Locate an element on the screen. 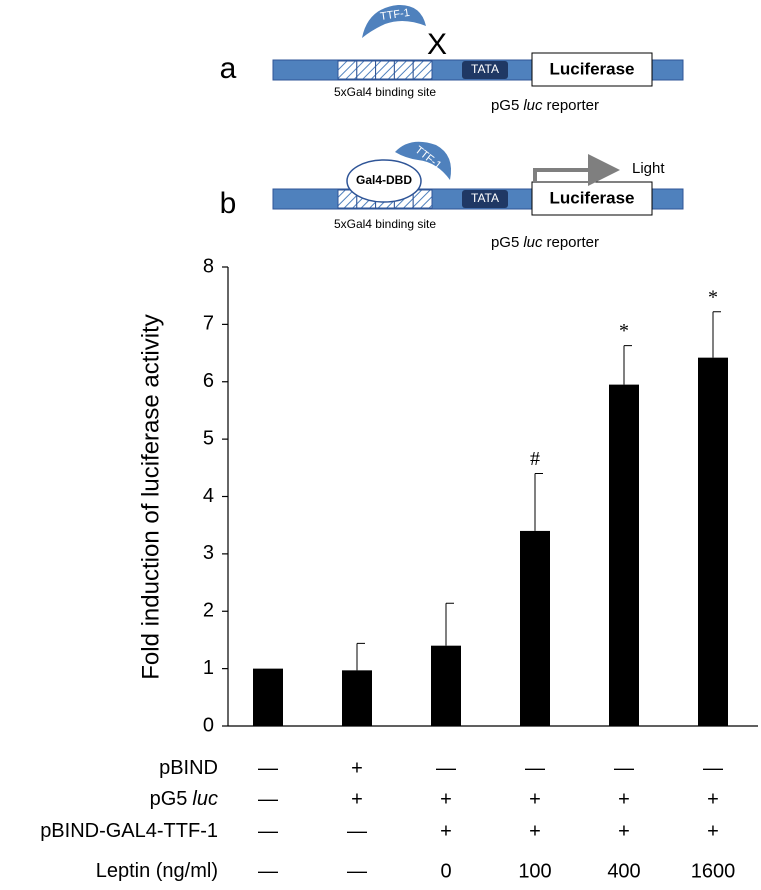 This screenshot has height=890, width=761. condition-label: pBIND is located at coordinates (188, 768).